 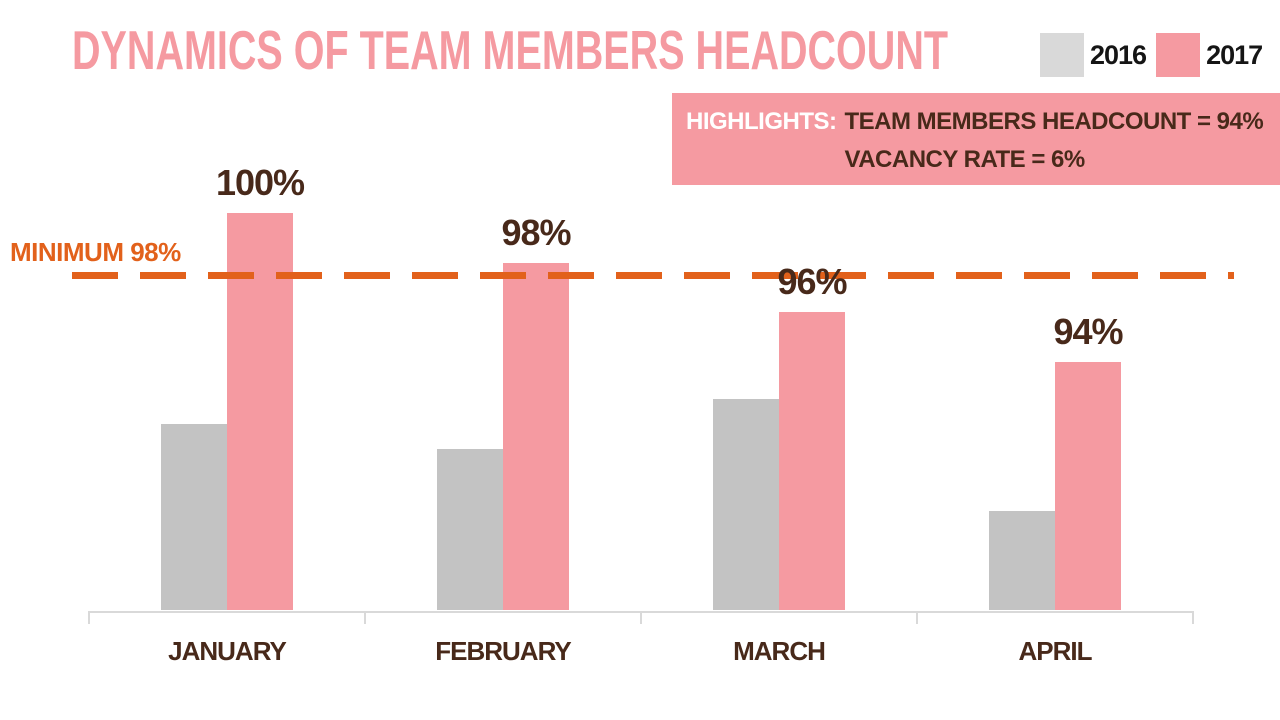 I want to click on x-axis-label-april: APRIL, so click(x=1055, y=651).